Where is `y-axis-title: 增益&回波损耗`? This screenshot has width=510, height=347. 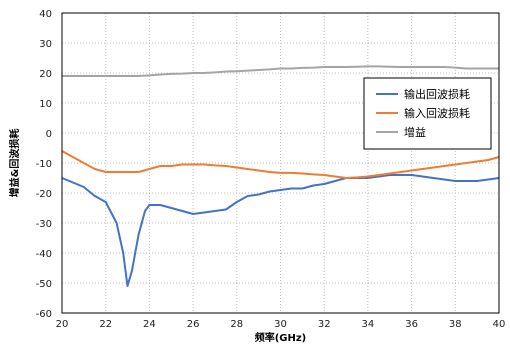 y-axis-title: 增益&回波损耗 is located at coordinates (14, 163).